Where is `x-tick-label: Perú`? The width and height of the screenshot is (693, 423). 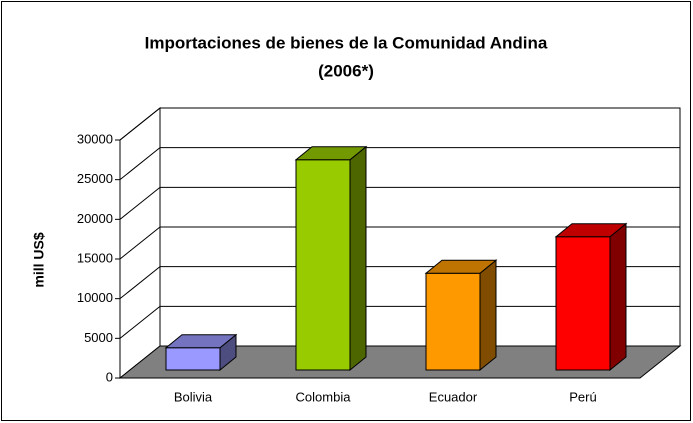 x-tick-label: Perú is located at coordinates (582, 396).